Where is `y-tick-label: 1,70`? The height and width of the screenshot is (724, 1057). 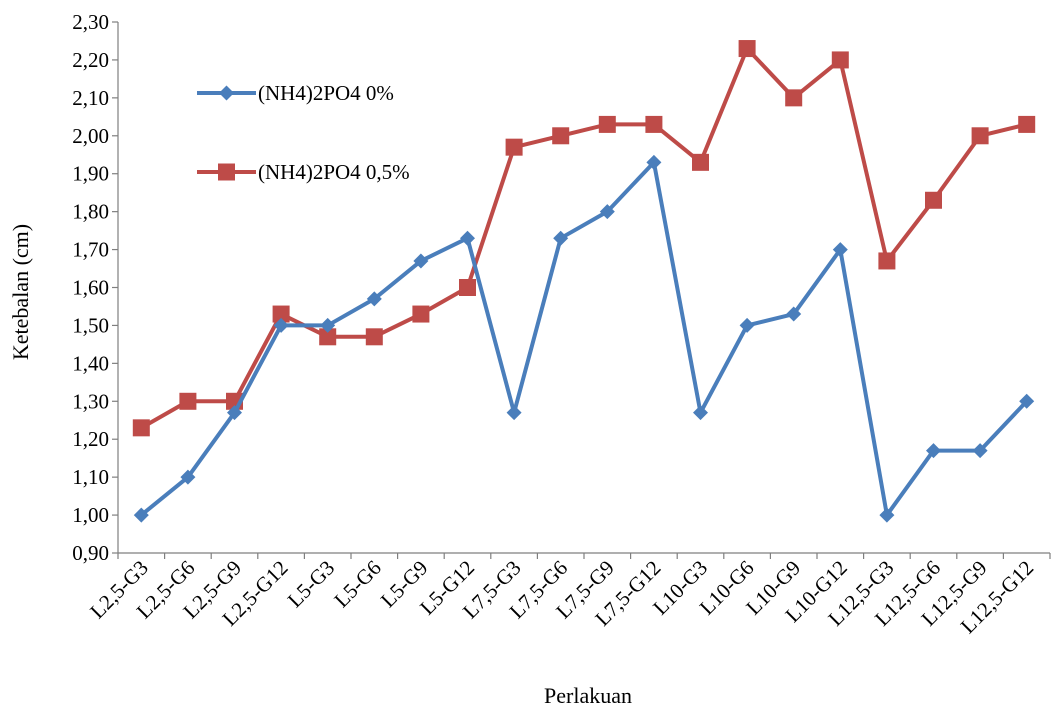
y-tick-label: 1,70 is located at coordinates (90, 250).